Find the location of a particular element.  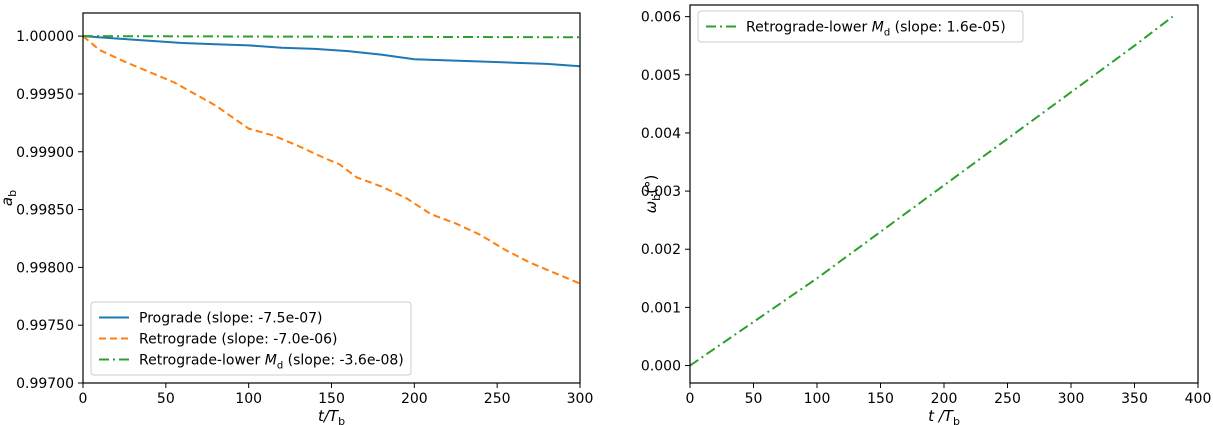

y-tick-label: 0.006 is located at coordinates (661, 18).